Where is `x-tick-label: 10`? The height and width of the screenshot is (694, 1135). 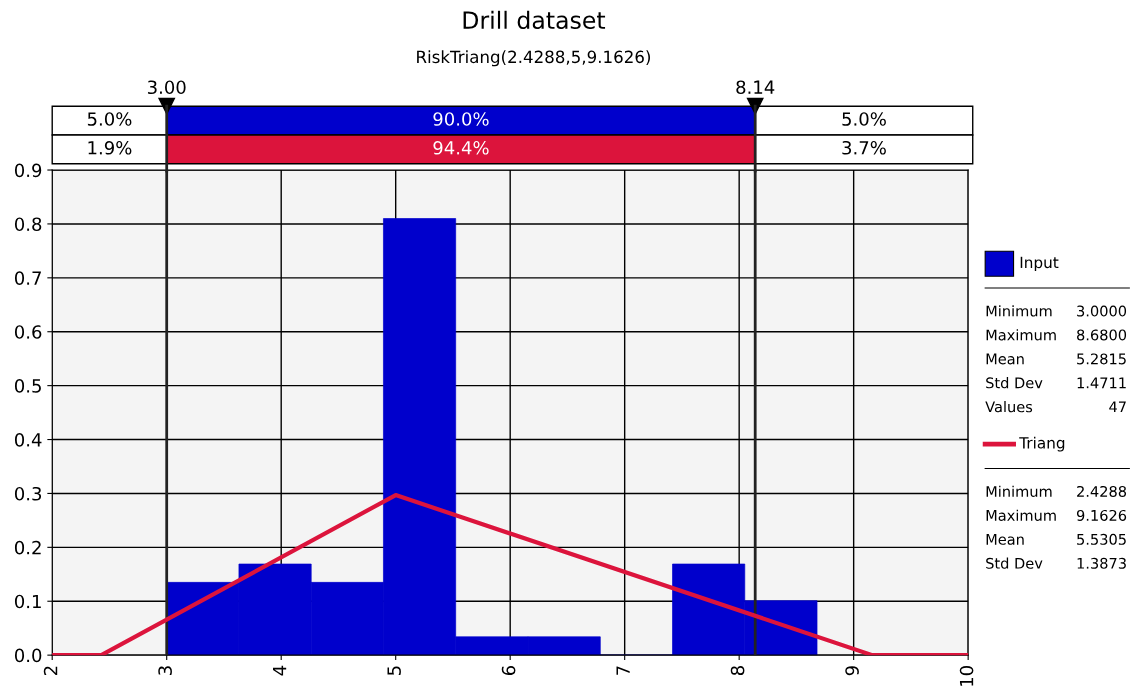
x-tick-label: 10 is located at coordinates (966, 676).